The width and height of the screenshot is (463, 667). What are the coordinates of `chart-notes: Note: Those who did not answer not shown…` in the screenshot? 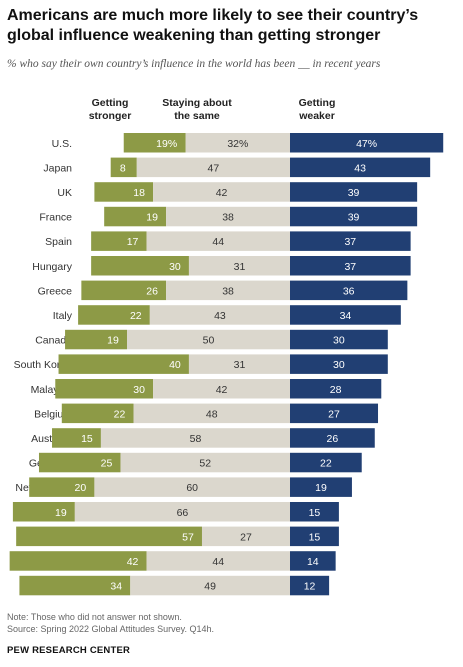 It's located at (110, 623).